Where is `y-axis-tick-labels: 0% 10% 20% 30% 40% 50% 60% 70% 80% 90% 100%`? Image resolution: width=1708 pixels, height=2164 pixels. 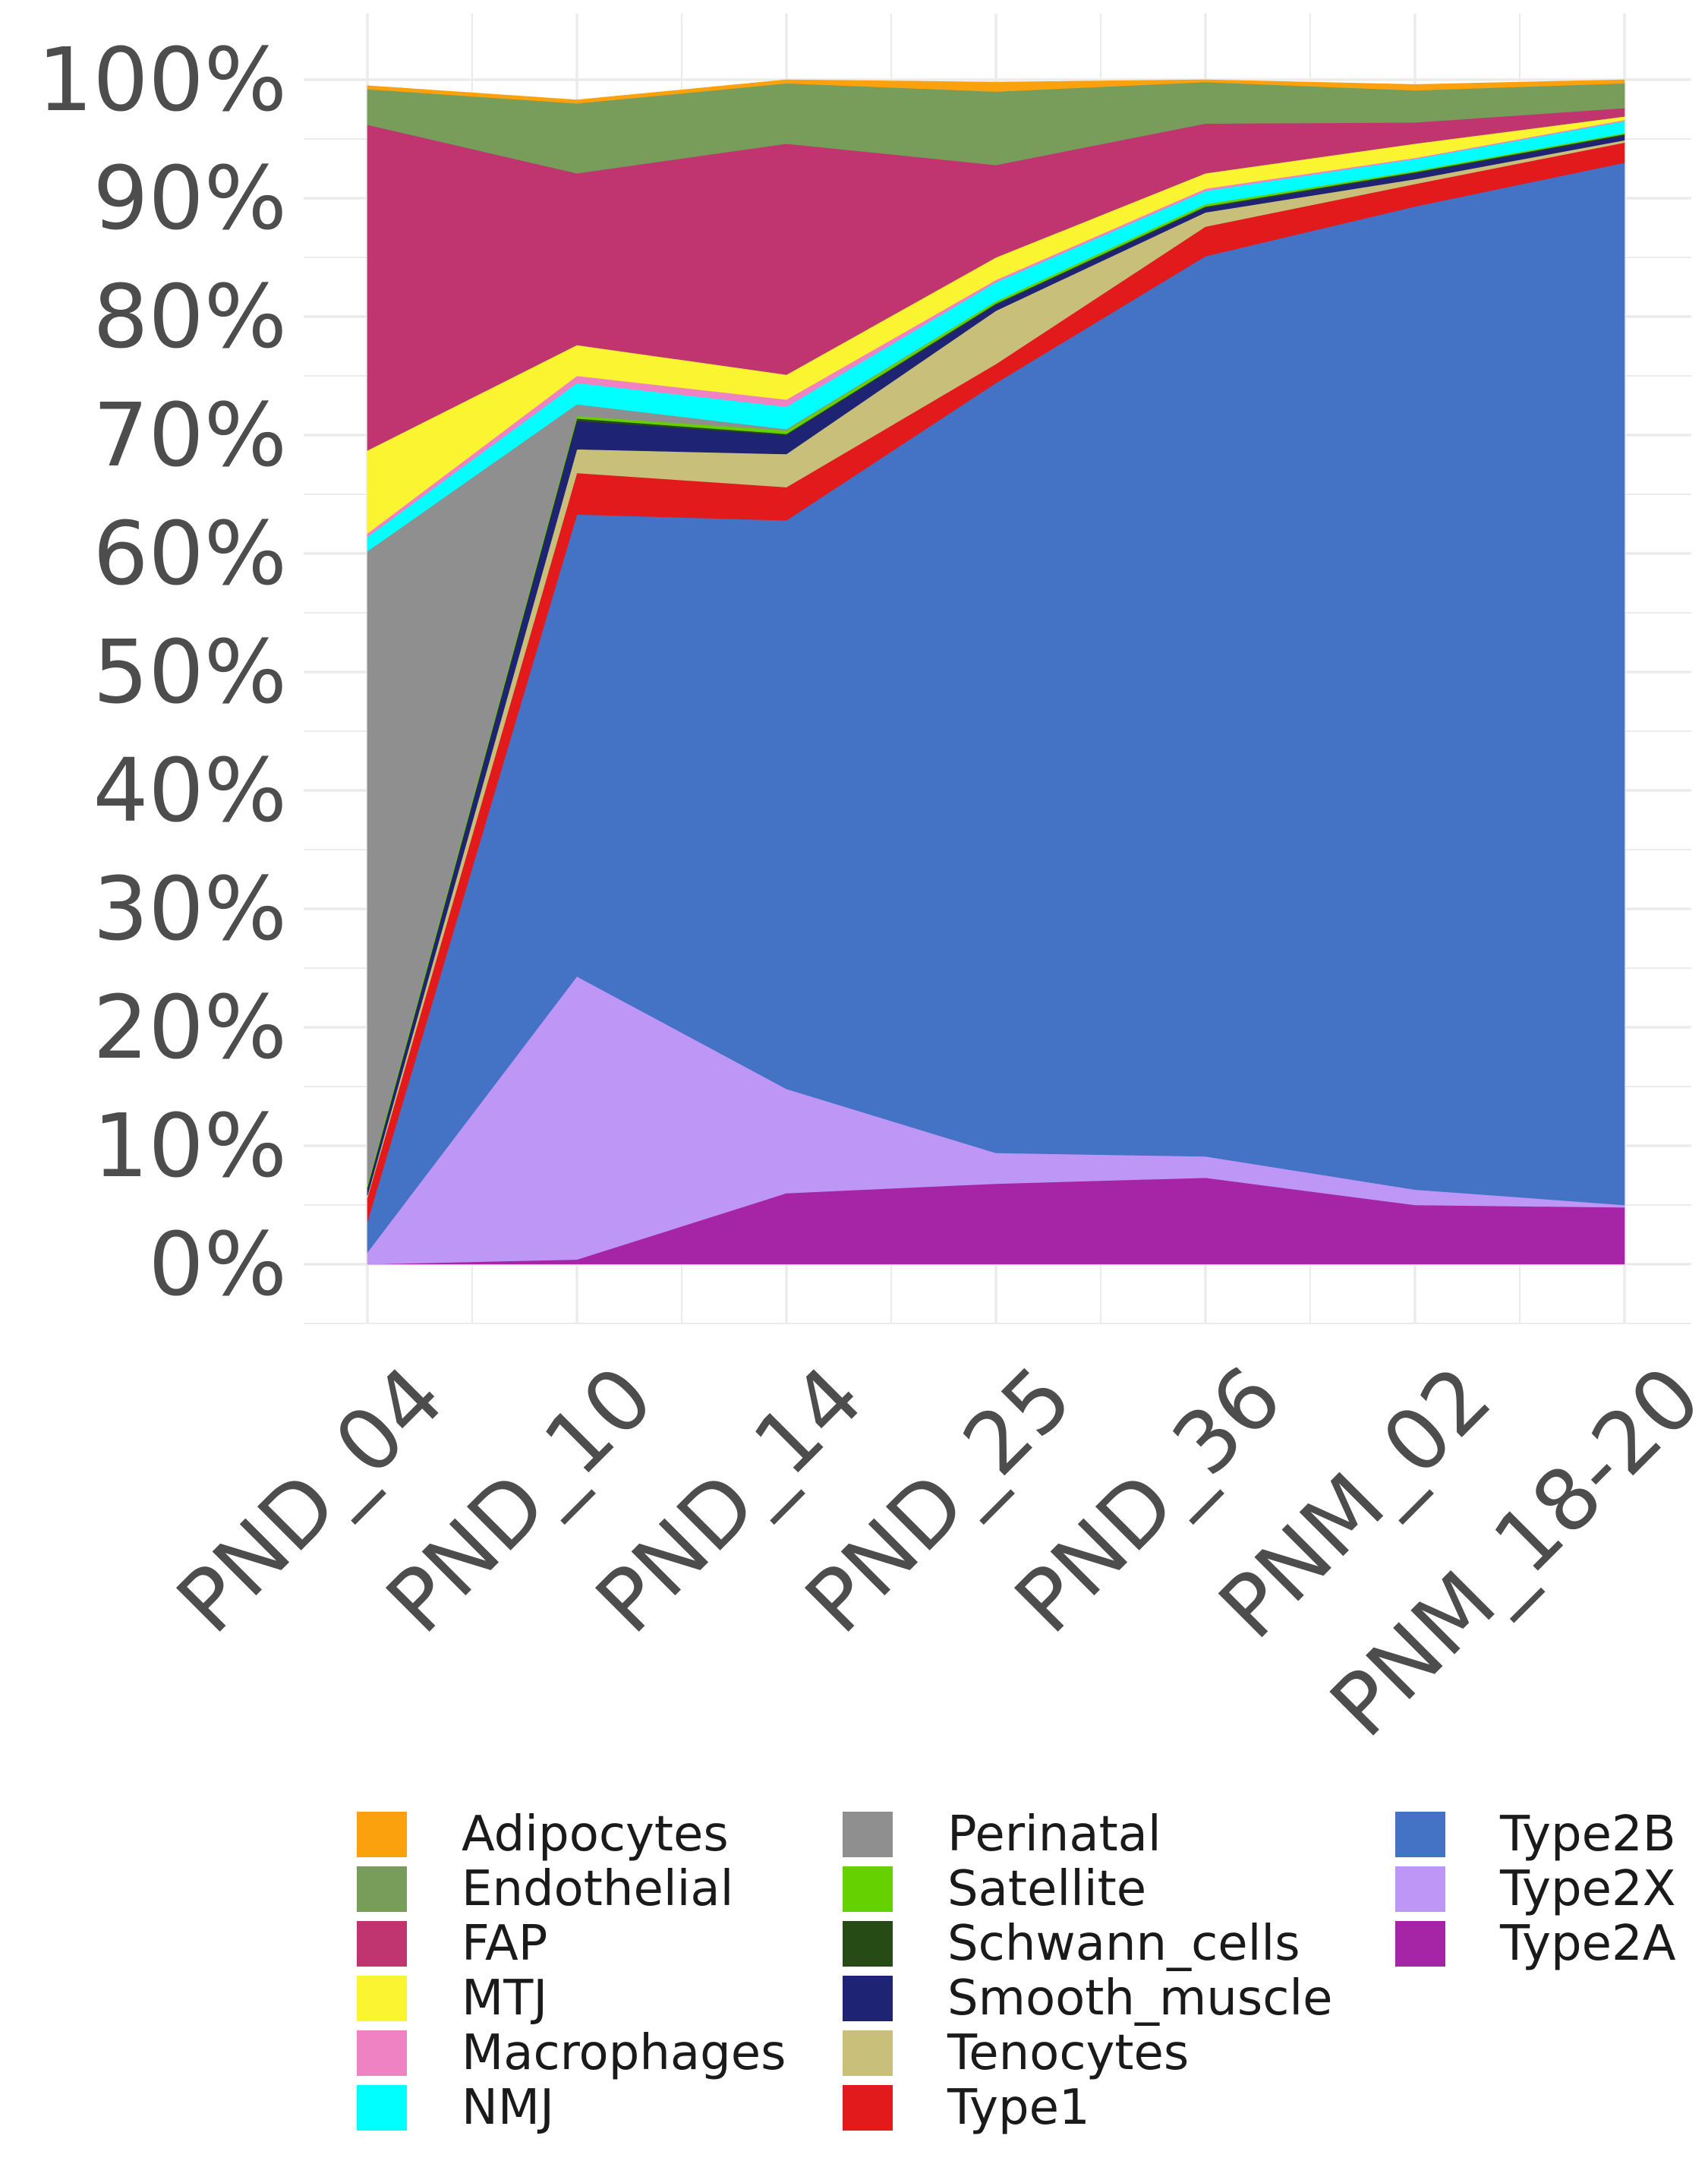 y-axis-tick-labels: 0% 10% 20% 30% 40% 50% 60% 70% 80% 90% 100% is located at coordinates (162, 673).